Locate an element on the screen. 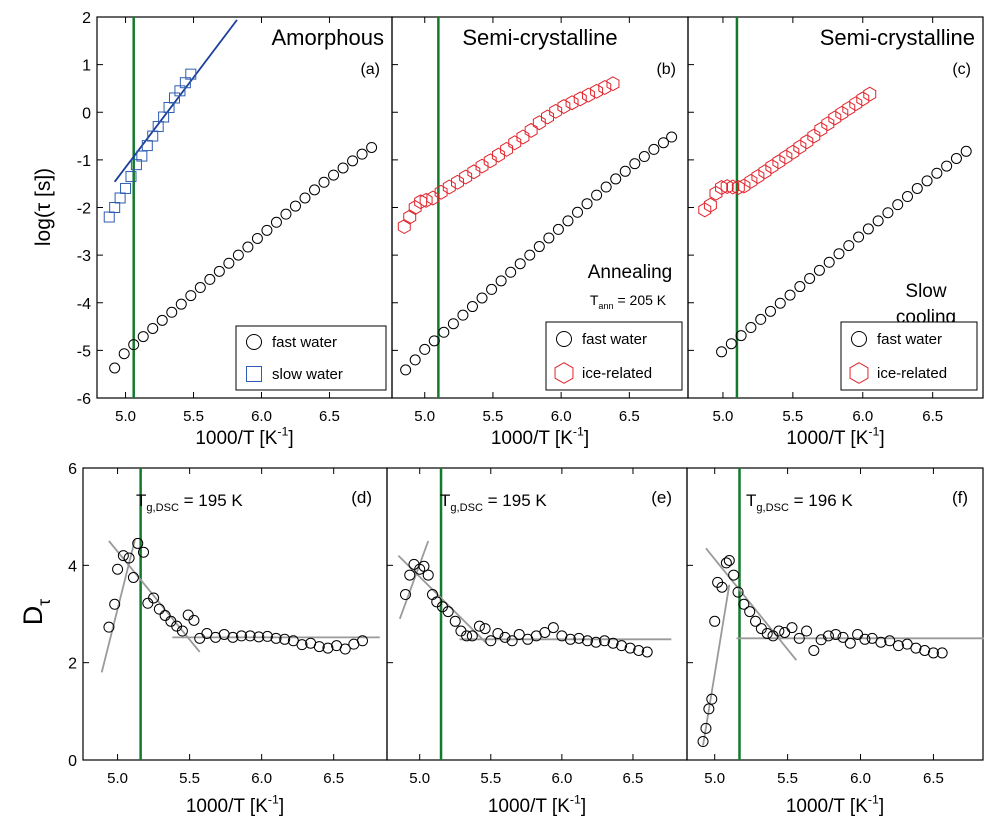 Image resolution: width=984 pixels, height=822 pixels. y-tick-label: -4 is located at coordinates (84, 304).